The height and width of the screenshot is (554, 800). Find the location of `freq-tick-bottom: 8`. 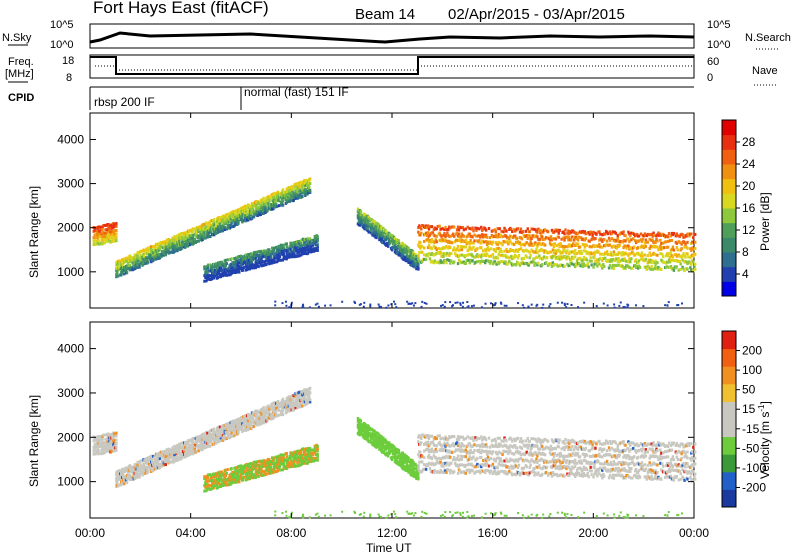

freq-tick-bottom: 8 is located at coordinates (69, 78).